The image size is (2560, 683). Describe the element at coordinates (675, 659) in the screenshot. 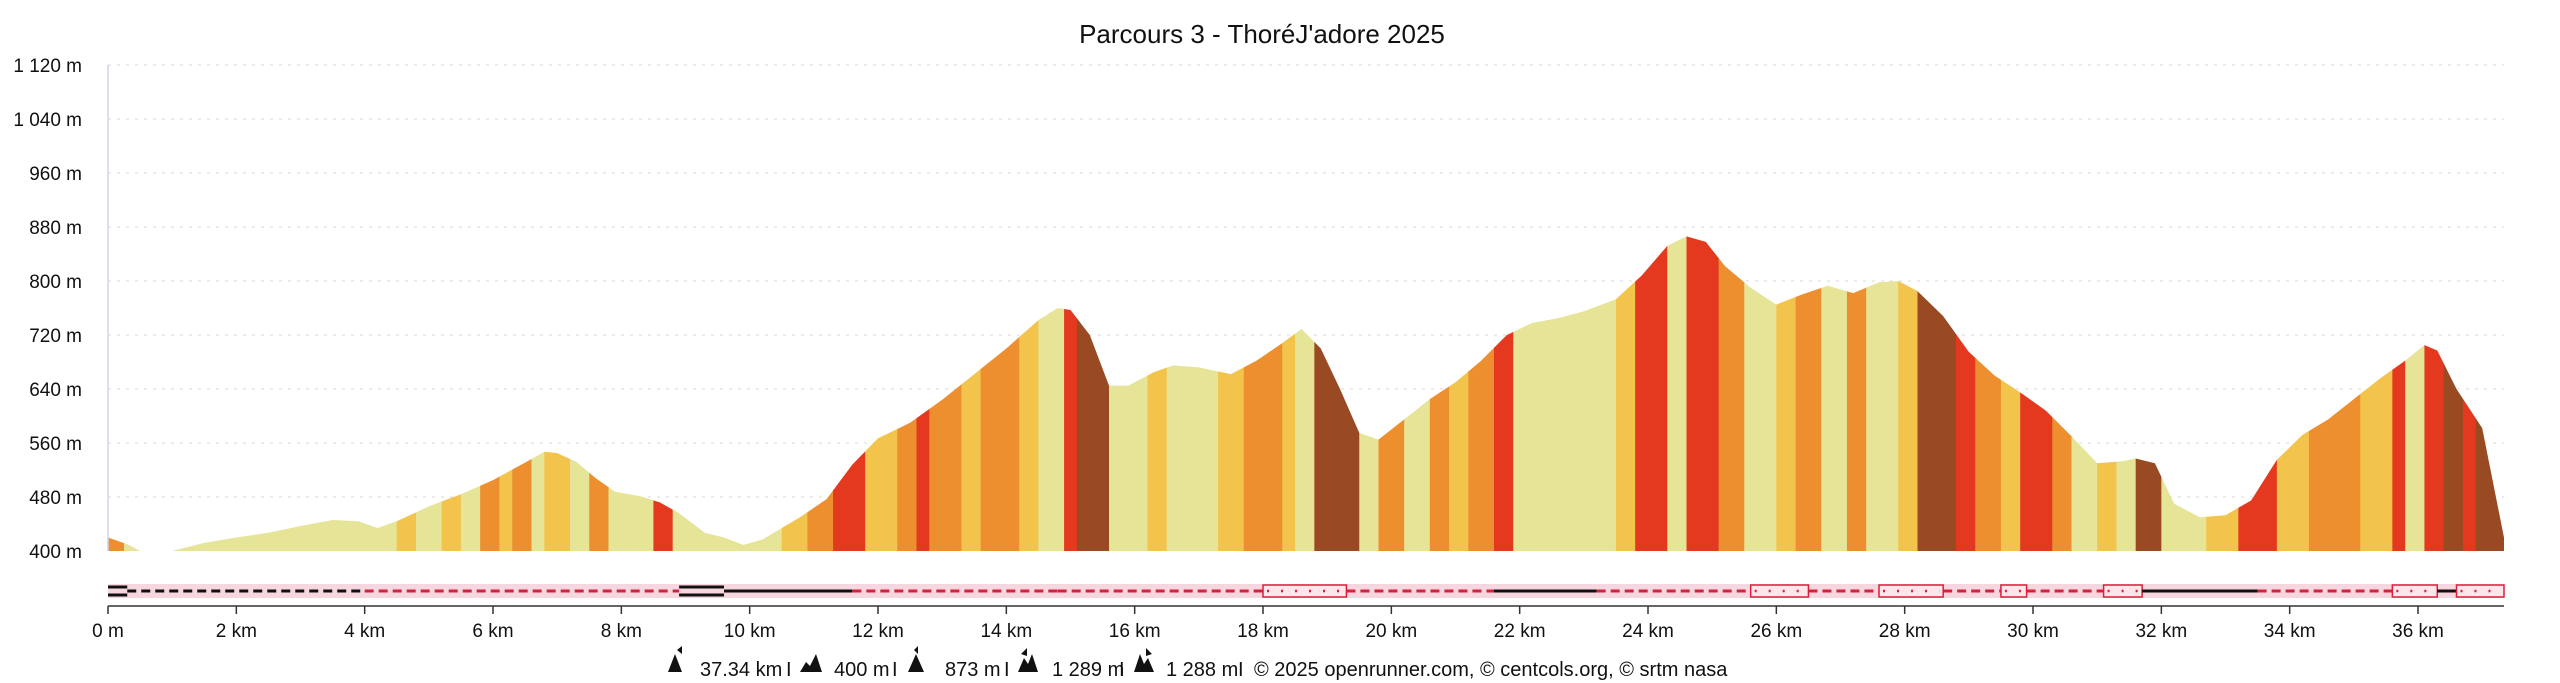

I see `distance-icon` at that location.